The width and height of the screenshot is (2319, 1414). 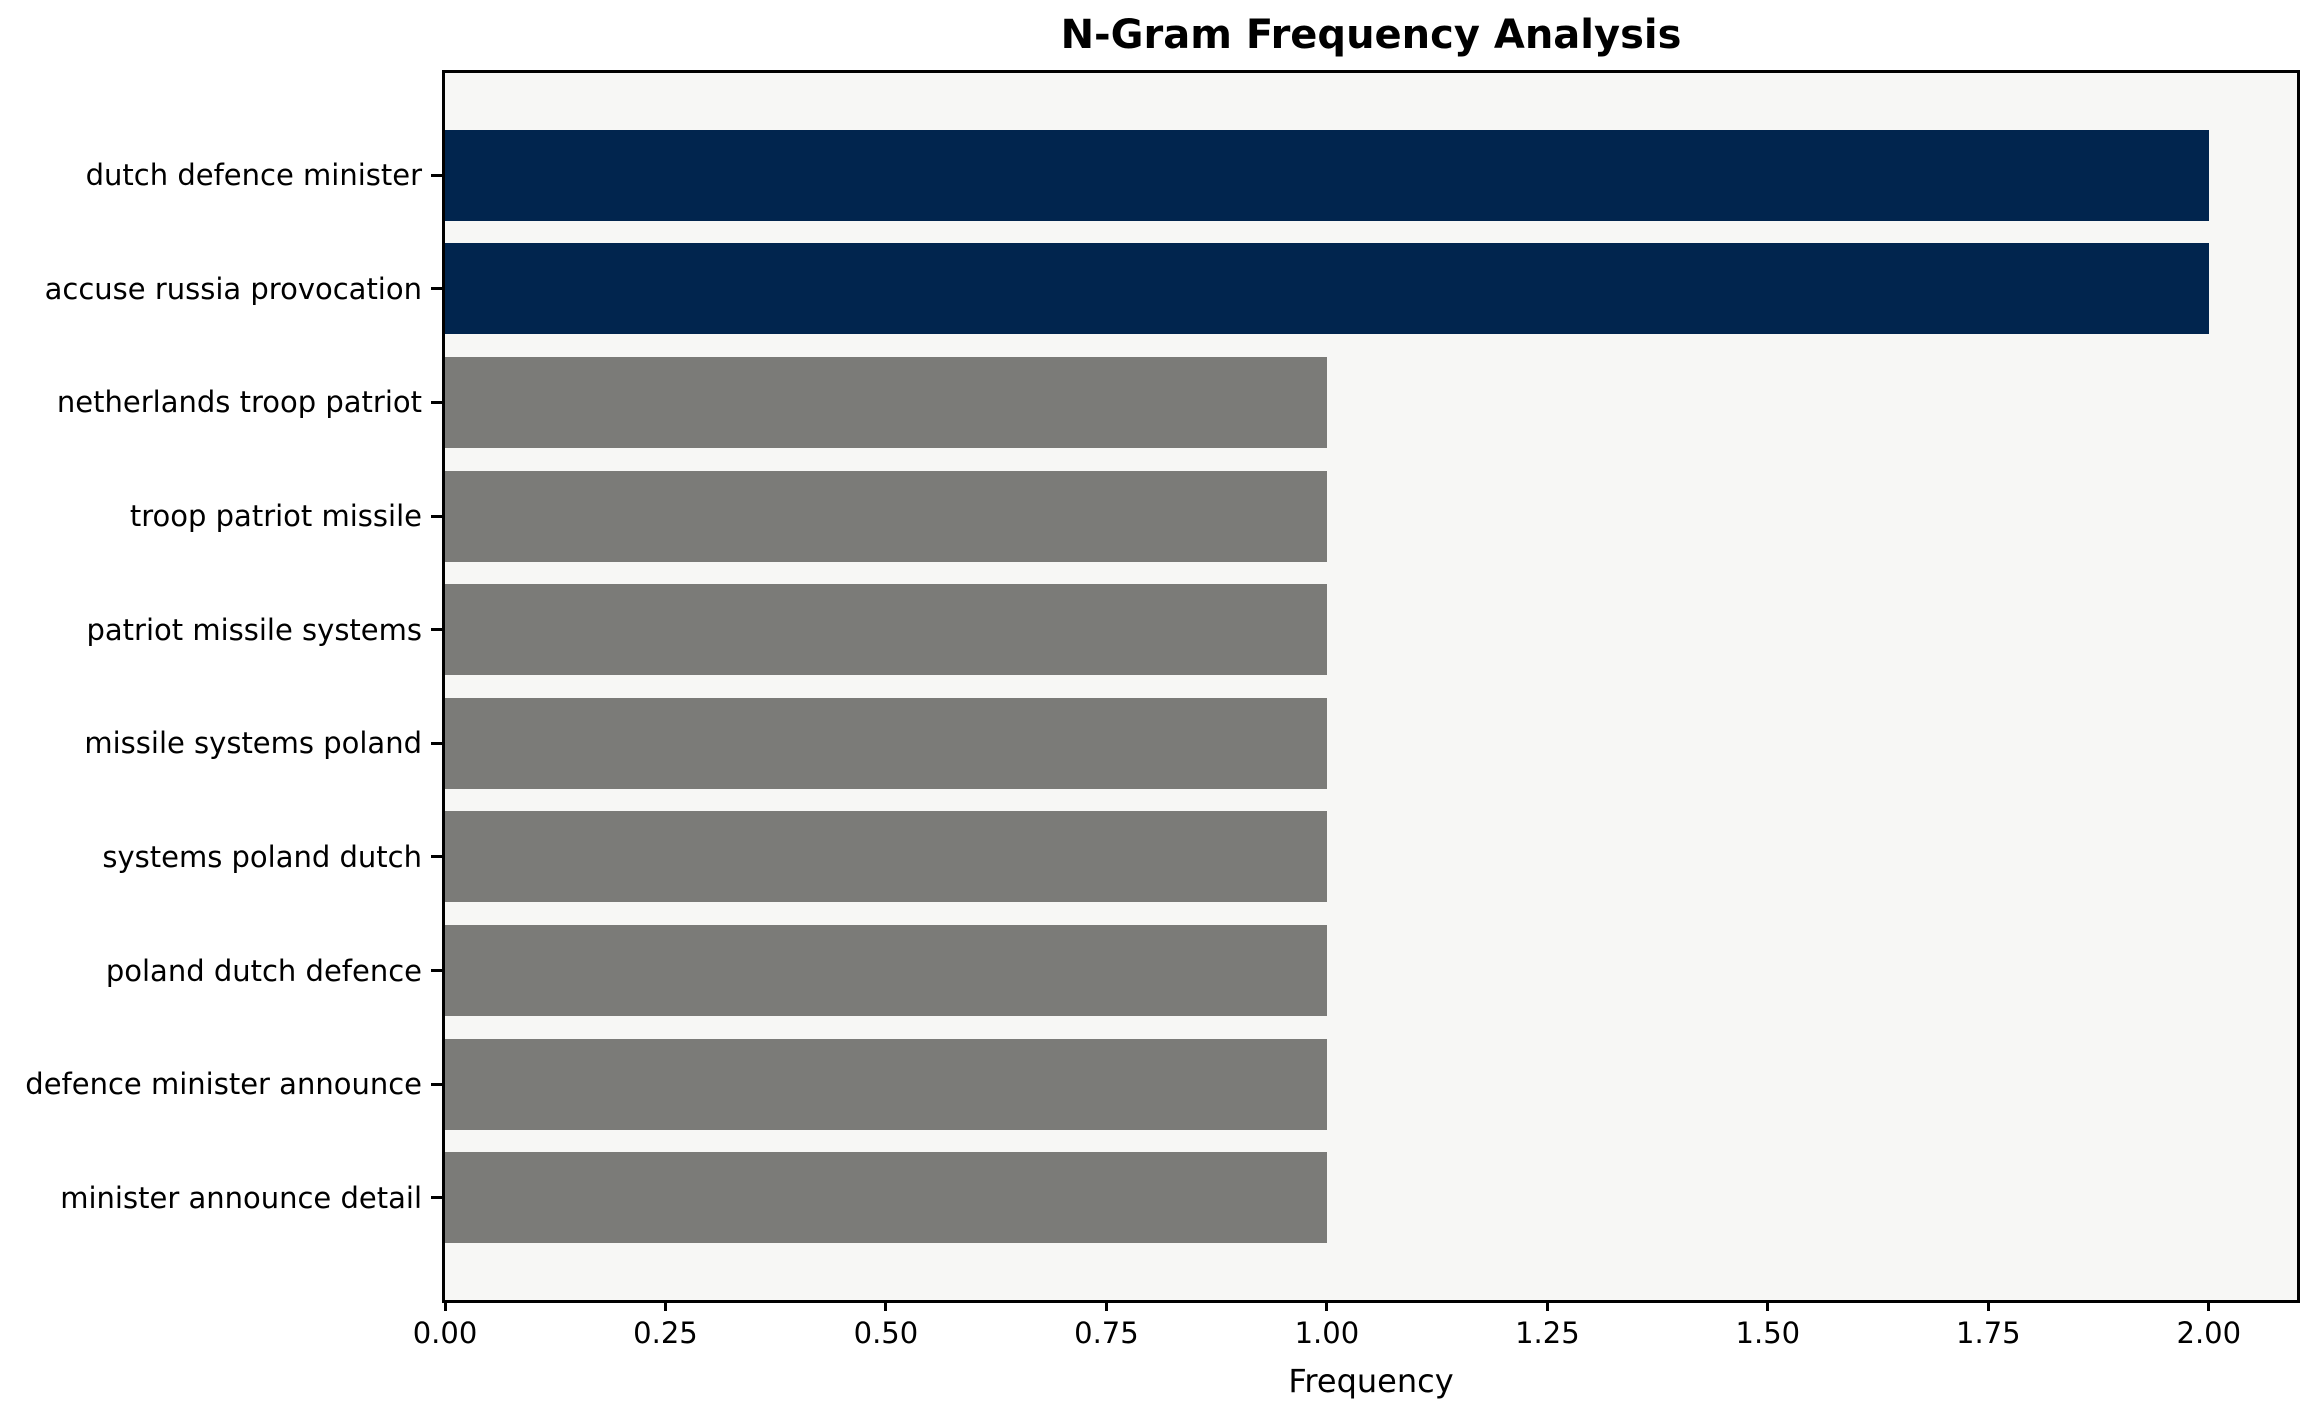 What do you see at coordinates (1768, 1333) in the screenshot?
I see `x-tick-label: 1.50` at bounding box center [1768, 1333].